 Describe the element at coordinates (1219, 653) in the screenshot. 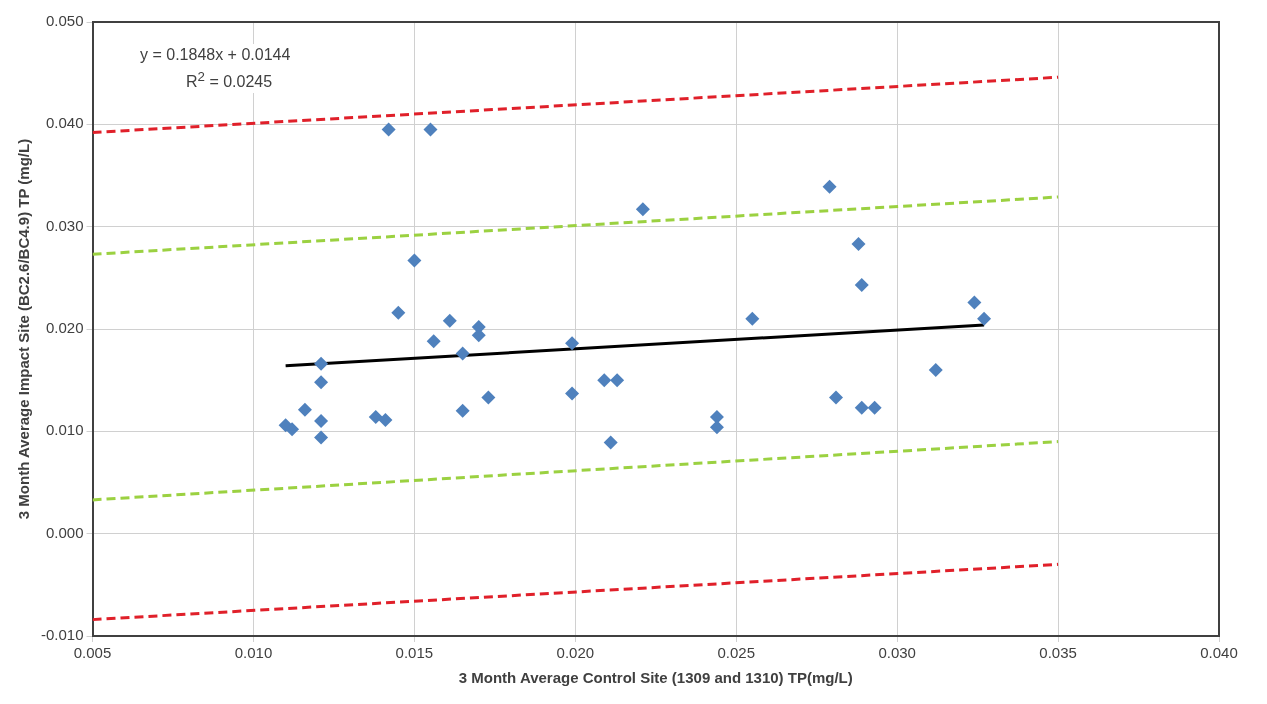

I see `x-tick-label: 0.040` at that location.